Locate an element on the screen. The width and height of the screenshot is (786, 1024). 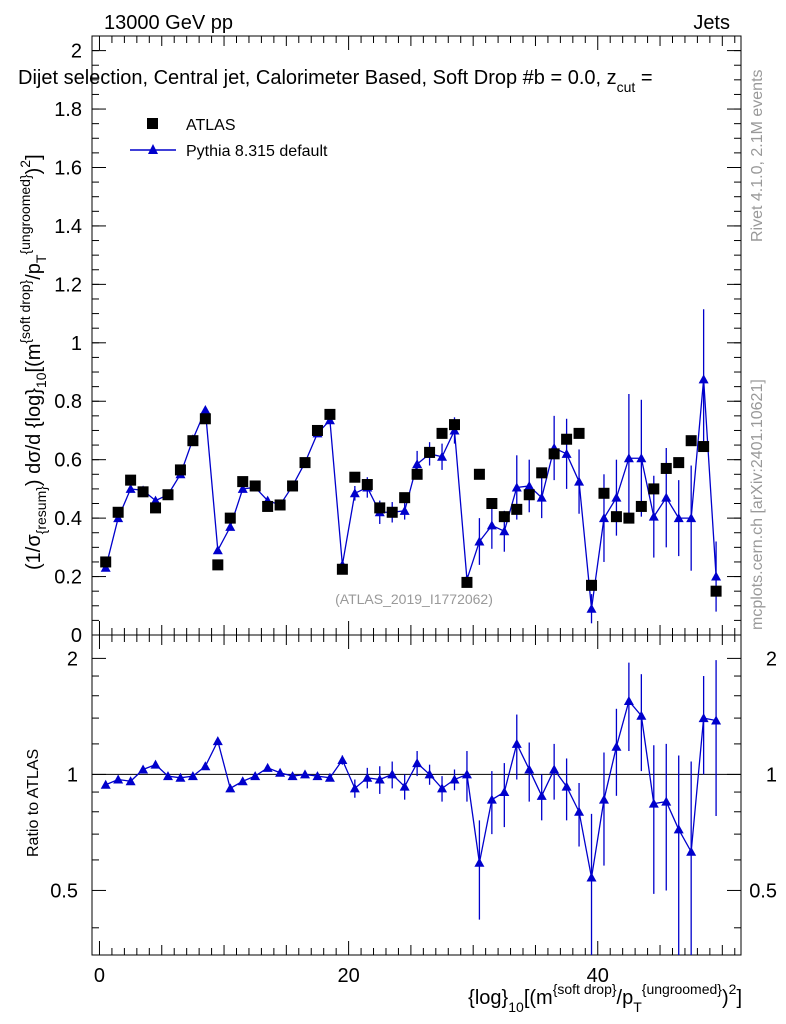
plot-title-sub: cut is located at coordinates (626, 87).